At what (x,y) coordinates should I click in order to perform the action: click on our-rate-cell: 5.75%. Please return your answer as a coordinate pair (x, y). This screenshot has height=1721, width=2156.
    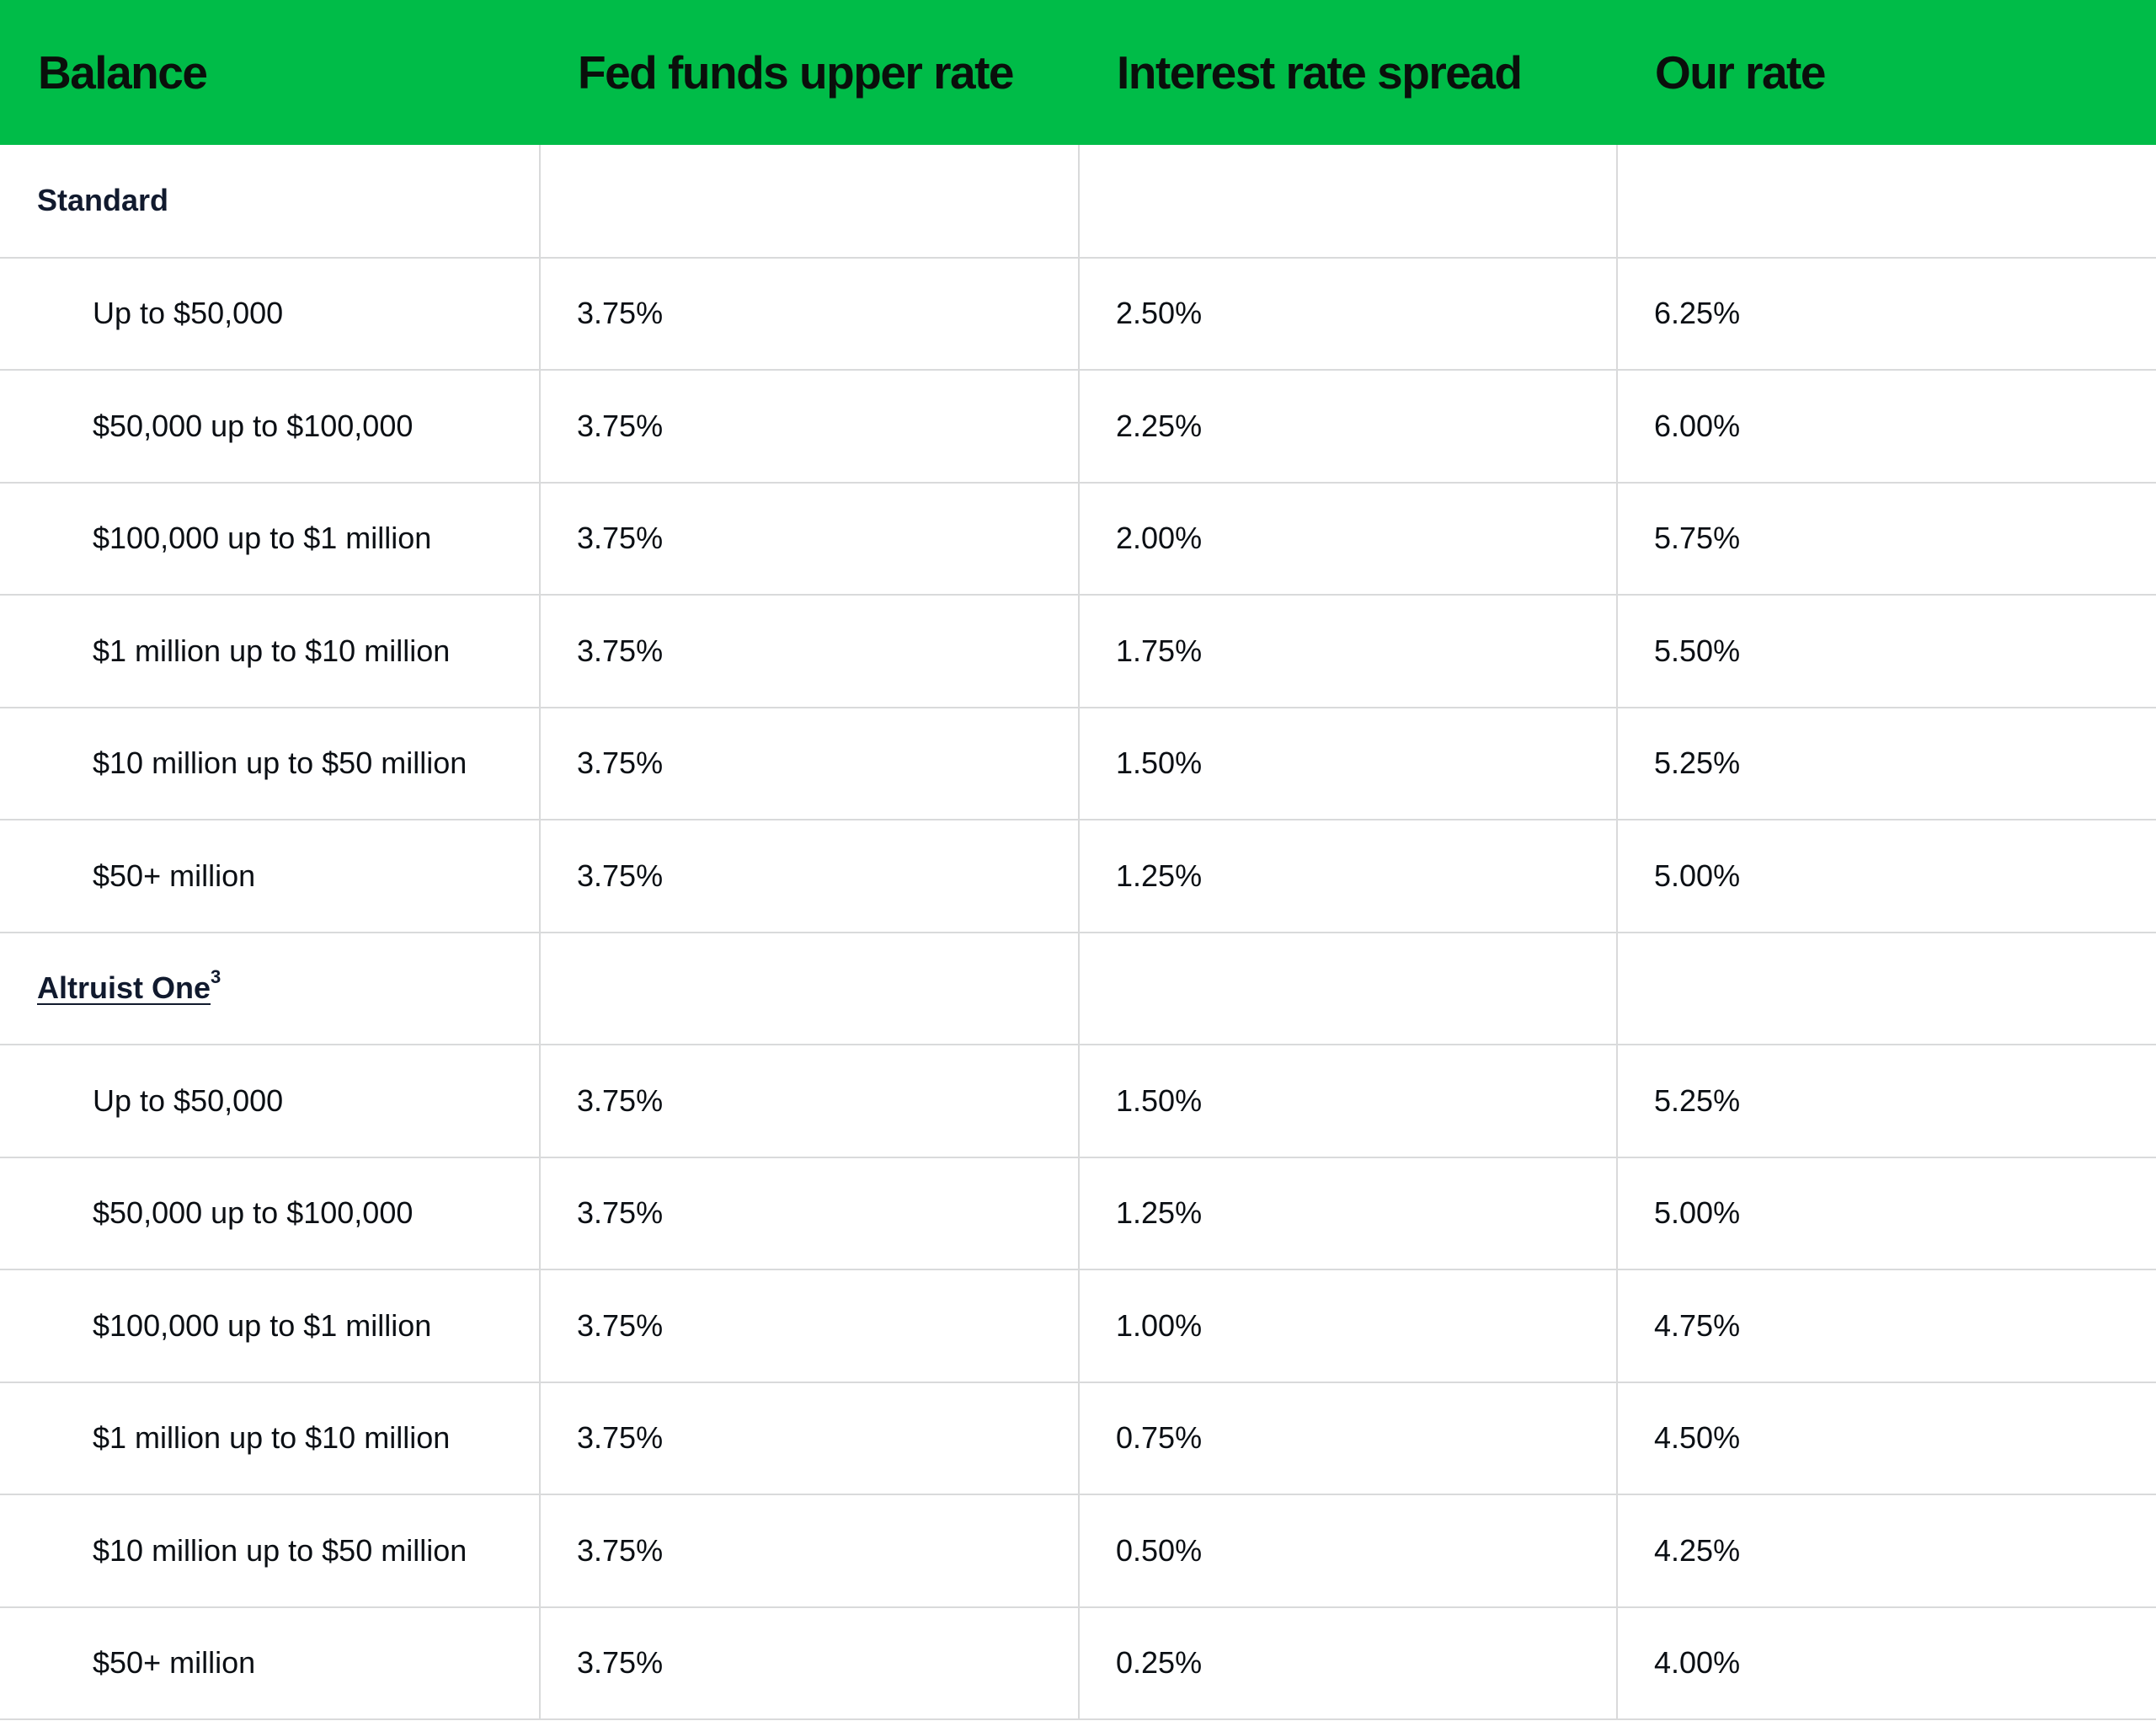
    Looking at the image, I should click on (1886, 538).